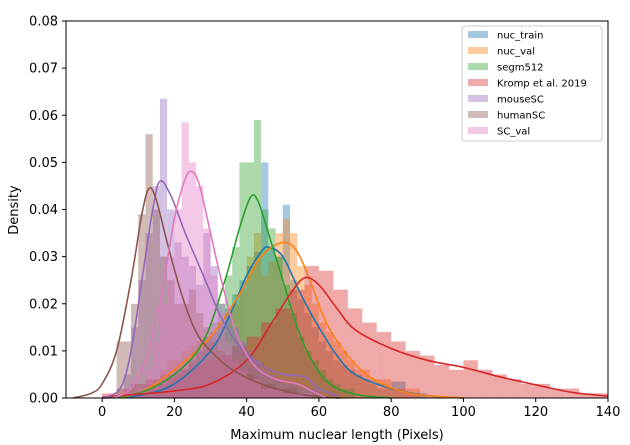 The height and width of the screenshot is (445, 630). I want to click on y-tick-label: 0.00, so click(43, 399).